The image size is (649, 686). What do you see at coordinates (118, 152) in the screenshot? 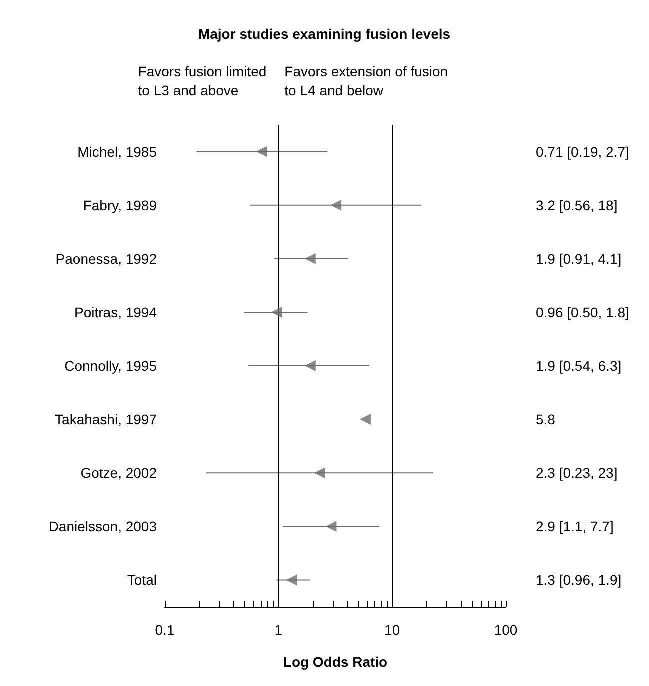
I see `y-tick-label: Michel, 1985` at bounding box center [118, 152].